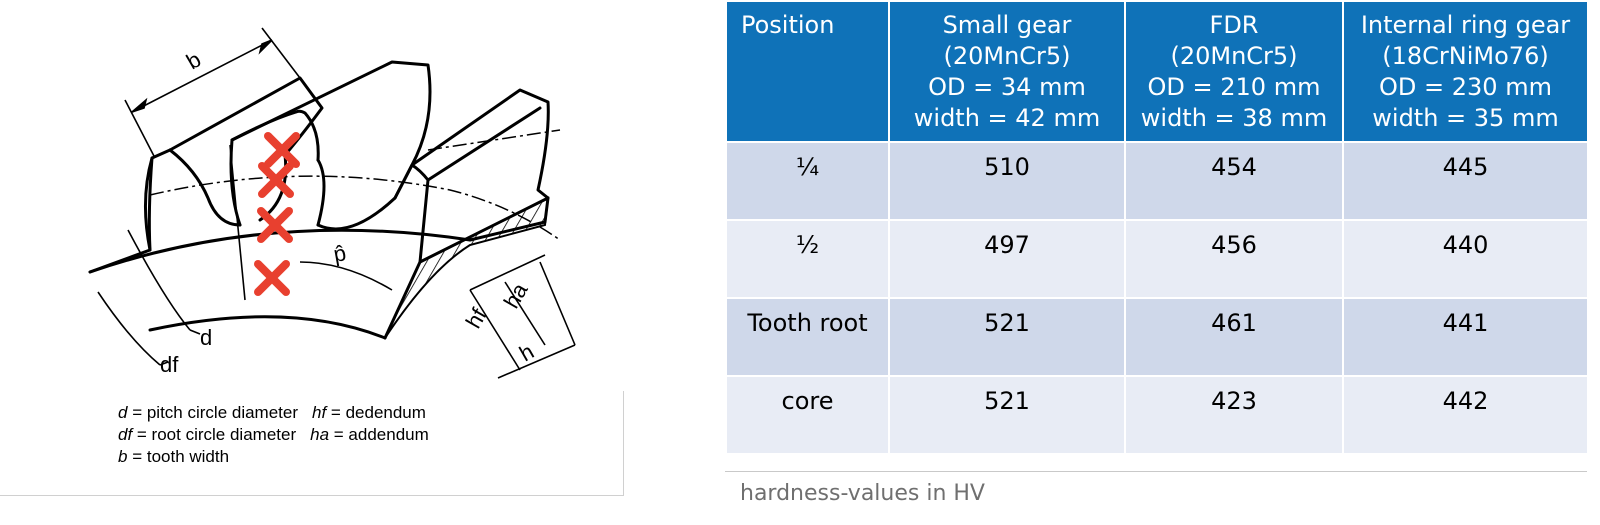 This screenshot has height=525, width=1600. I want to click on label-p: p̂, so click(340, 253).